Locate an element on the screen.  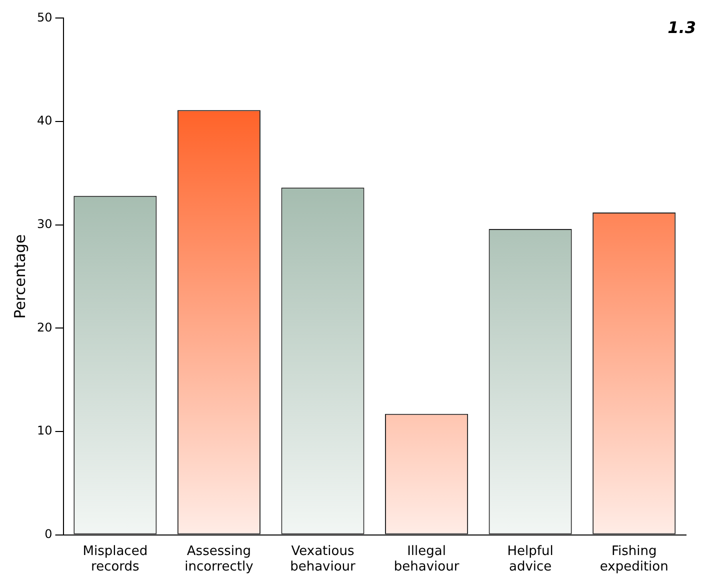
x-tick-label: Fishing expedition is located at coordinates (634, 559).